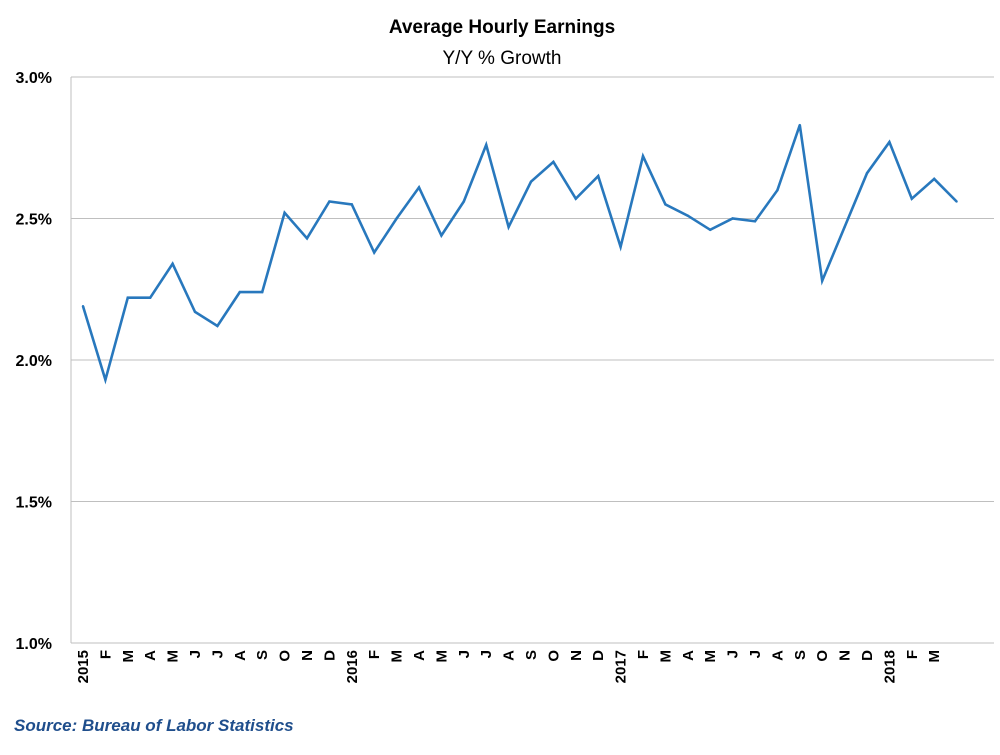  I want to click on y-axis-tick-labels: 1.0% 1.5% 2.0% 2.5% 3.0%, so click(34, 361).